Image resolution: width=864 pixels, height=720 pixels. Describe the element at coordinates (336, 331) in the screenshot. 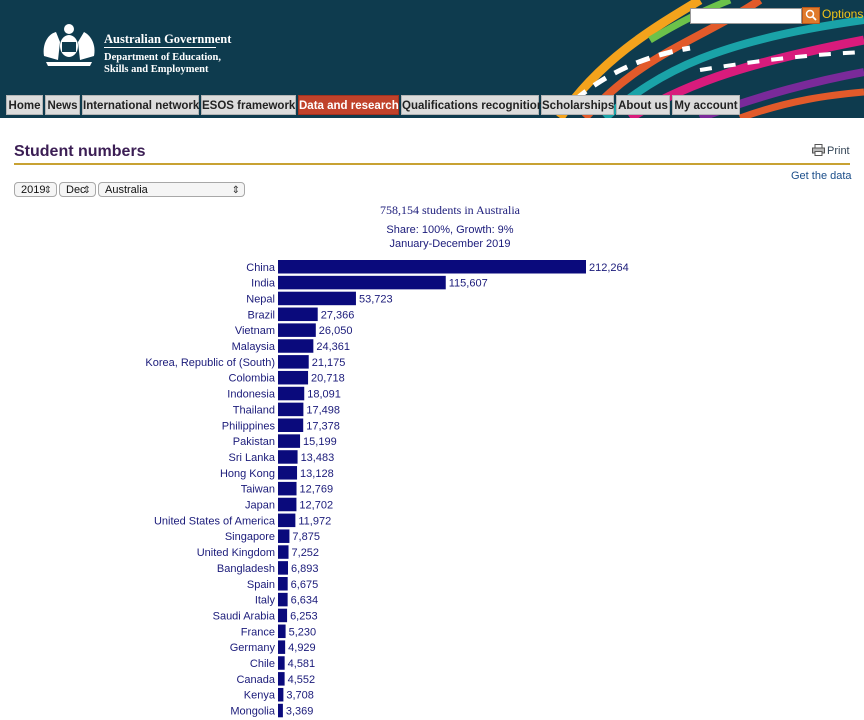

I see `value-label: 26,050` at that location.